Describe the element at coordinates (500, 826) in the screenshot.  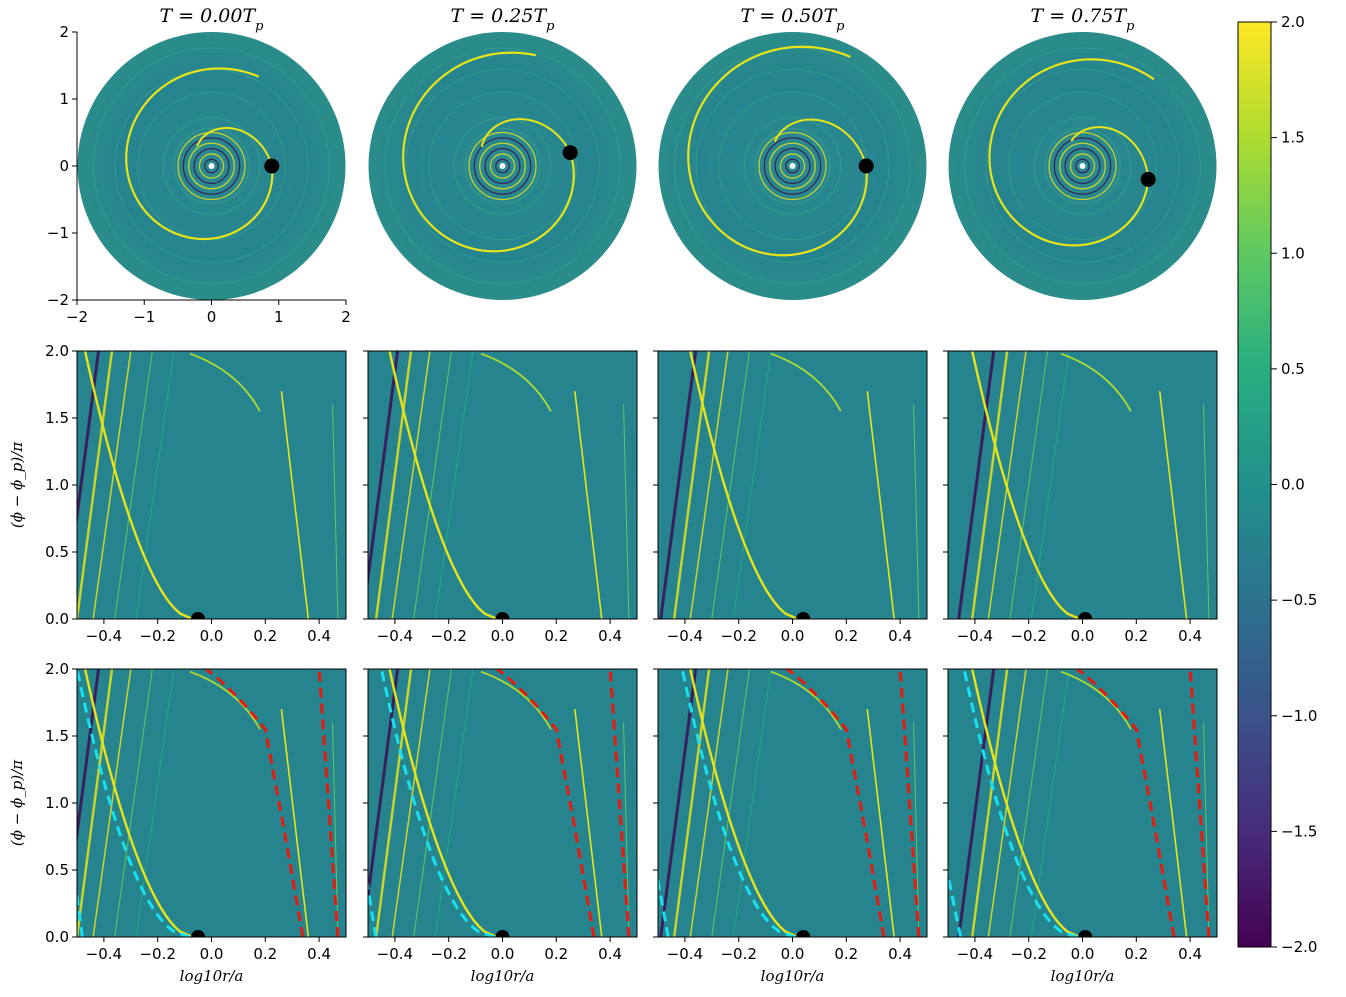
I see `wake-panel: −0.4 −0.2 0.0 0.2 0.4 log10r/a` at that location.